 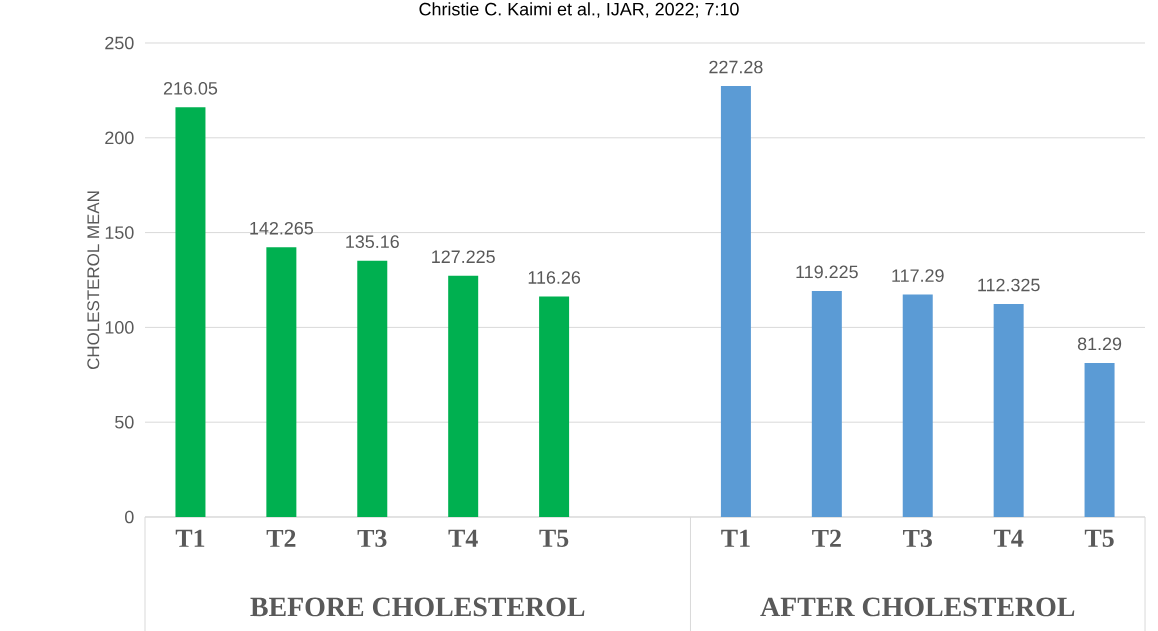 What do you see at coordinates (124, 422) in the screenshot?
I see `y-tick-label: 50` at bounding box center [124, 422].